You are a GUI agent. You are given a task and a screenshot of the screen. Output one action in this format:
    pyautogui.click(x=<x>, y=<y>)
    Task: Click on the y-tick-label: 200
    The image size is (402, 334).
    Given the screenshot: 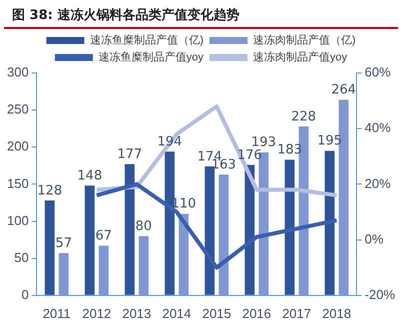 What is the action you would take?
    pyautogui.click(x=17, y=146)
    